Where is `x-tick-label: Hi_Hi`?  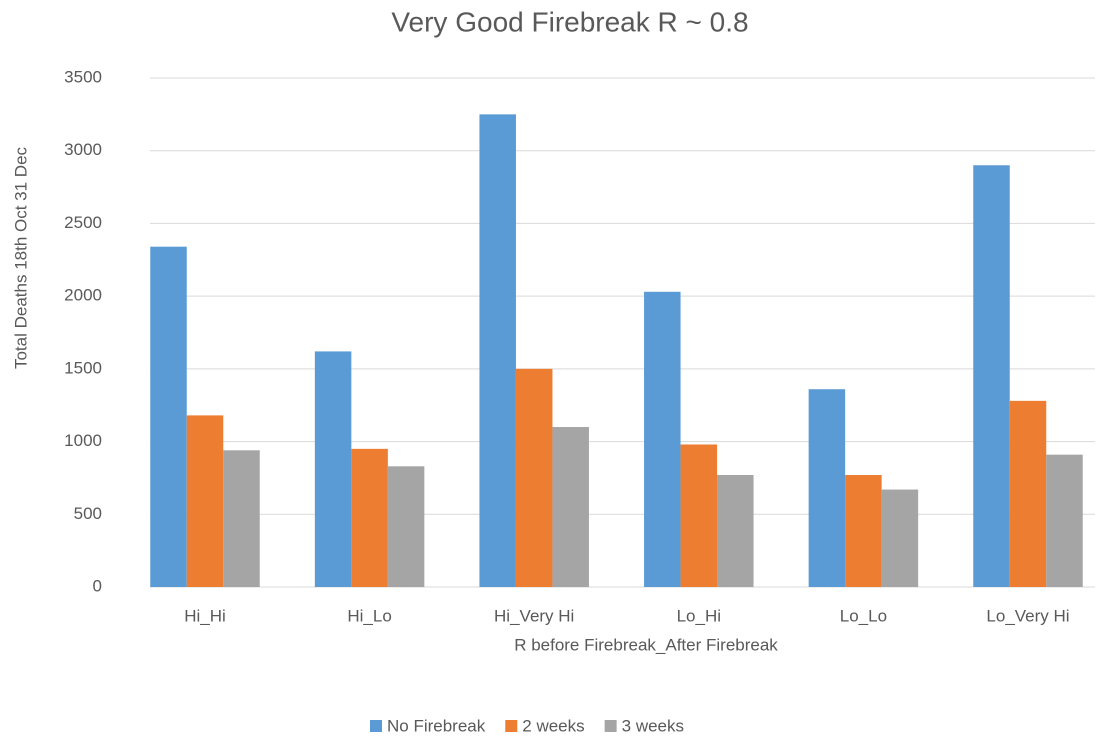
x-tick-label: Hi_Hi is located at coordinates (205, 615).